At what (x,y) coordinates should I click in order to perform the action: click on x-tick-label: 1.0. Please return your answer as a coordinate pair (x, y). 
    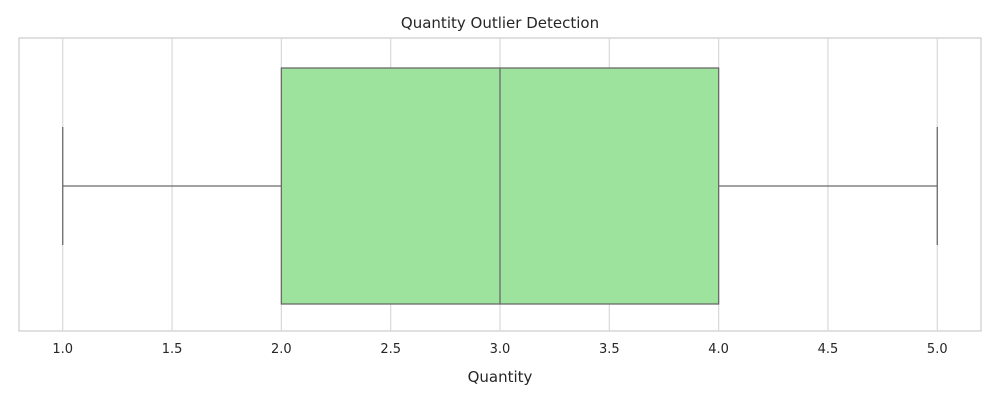
    Looking at the image, I should click on (62, 349).